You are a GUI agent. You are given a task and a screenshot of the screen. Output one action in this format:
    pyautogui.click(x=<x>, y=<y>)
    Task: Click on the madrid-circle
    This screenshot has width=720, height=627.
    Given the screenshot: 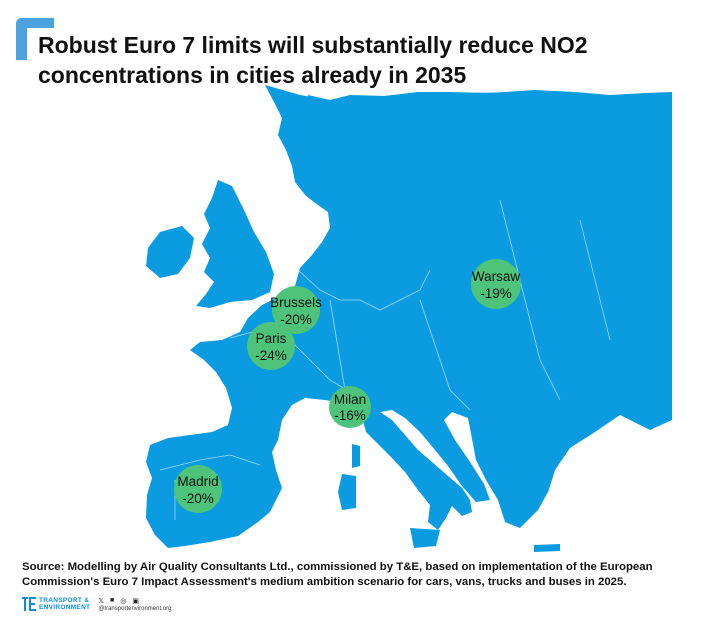 What is the action you would take?
    pyautogui.click(x=198, y=489)
    